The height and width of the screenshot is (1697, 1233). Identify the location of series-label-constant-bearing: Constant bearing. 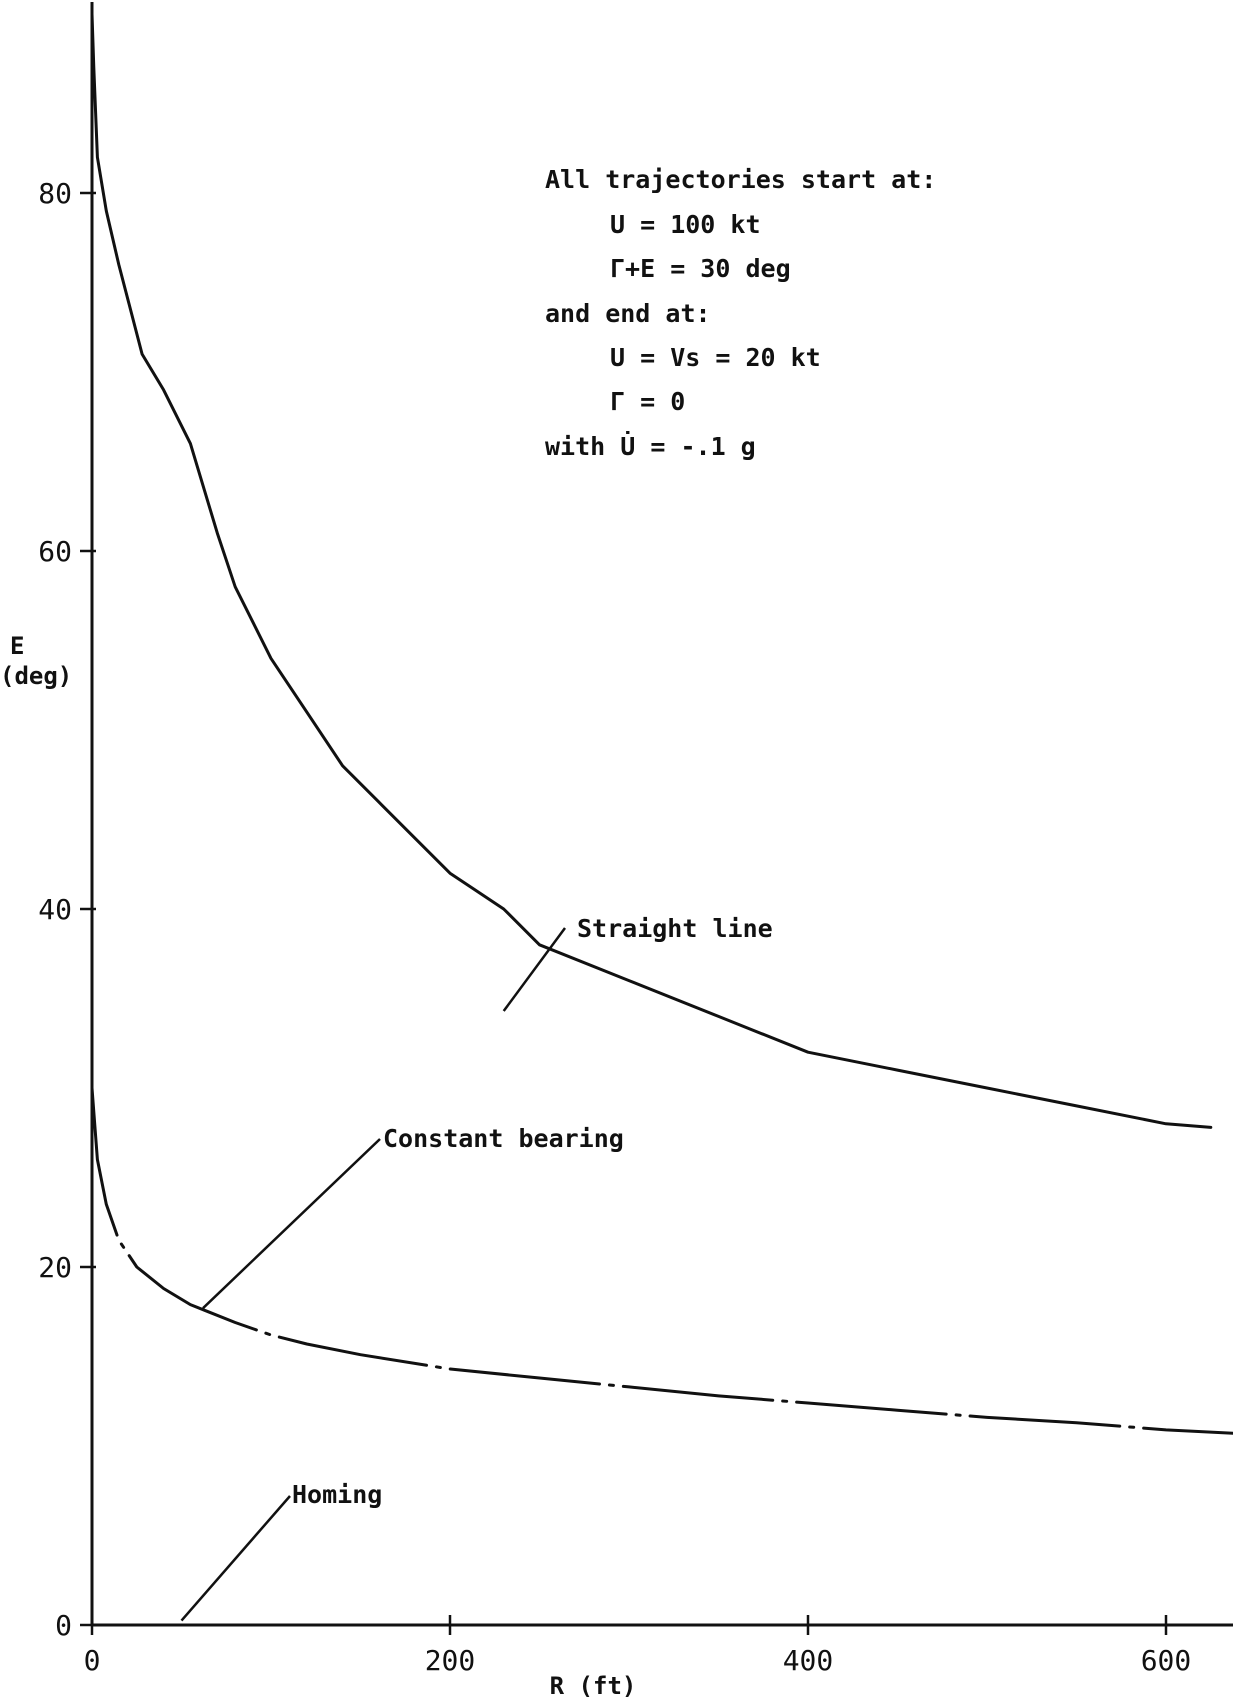
(503, 1138).